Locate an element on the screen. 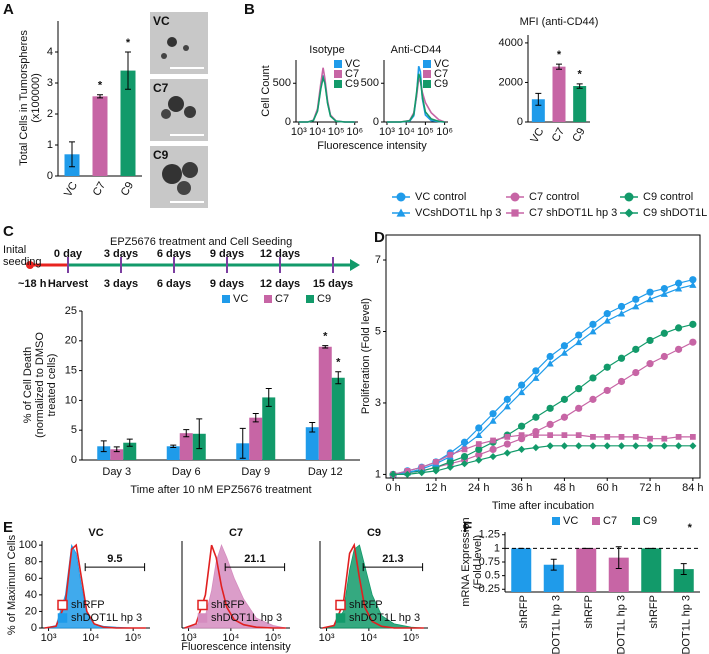  timeline-start is located at coordinates (30, 265).